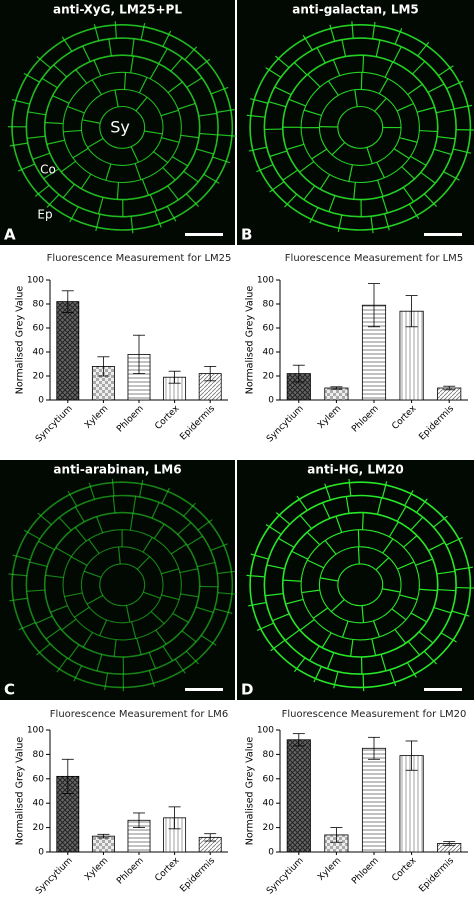 This screenshot has width=474, height=897. I want to click on y-axis-label: Normalised Grey Value, so click(250, 791).